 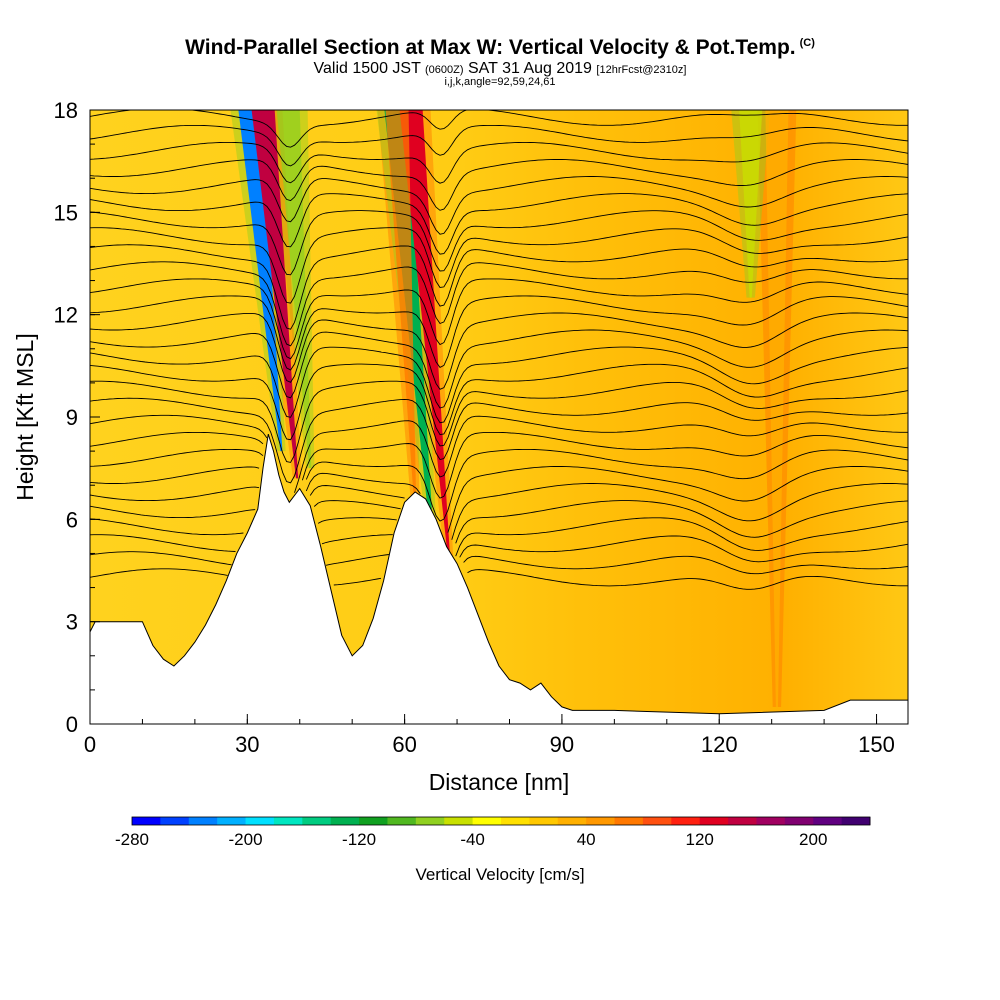 I want to click on subtitle-valid: Valid 1500 JST, so click(x=367, y=68).